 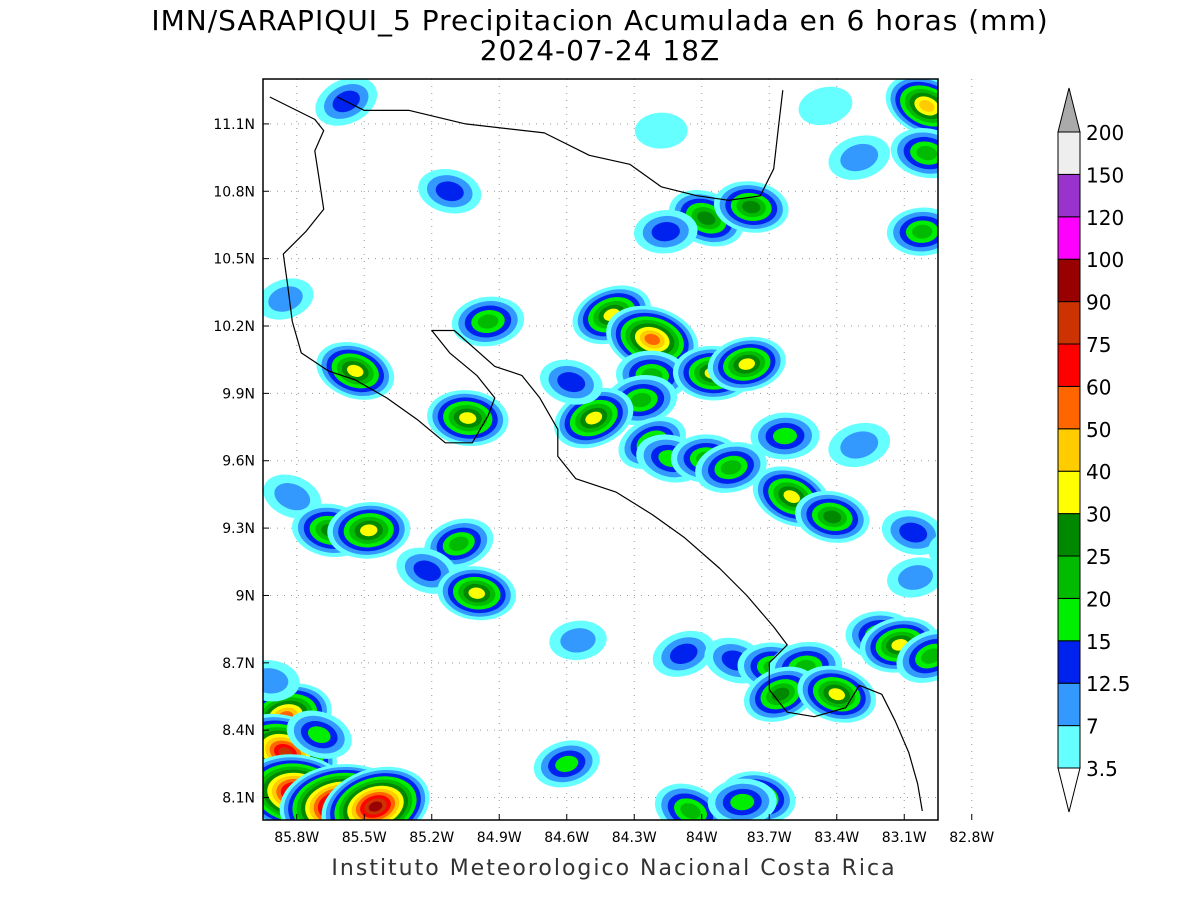 I want to click on colorbar-label: 100, so click(x=1105, y=260).